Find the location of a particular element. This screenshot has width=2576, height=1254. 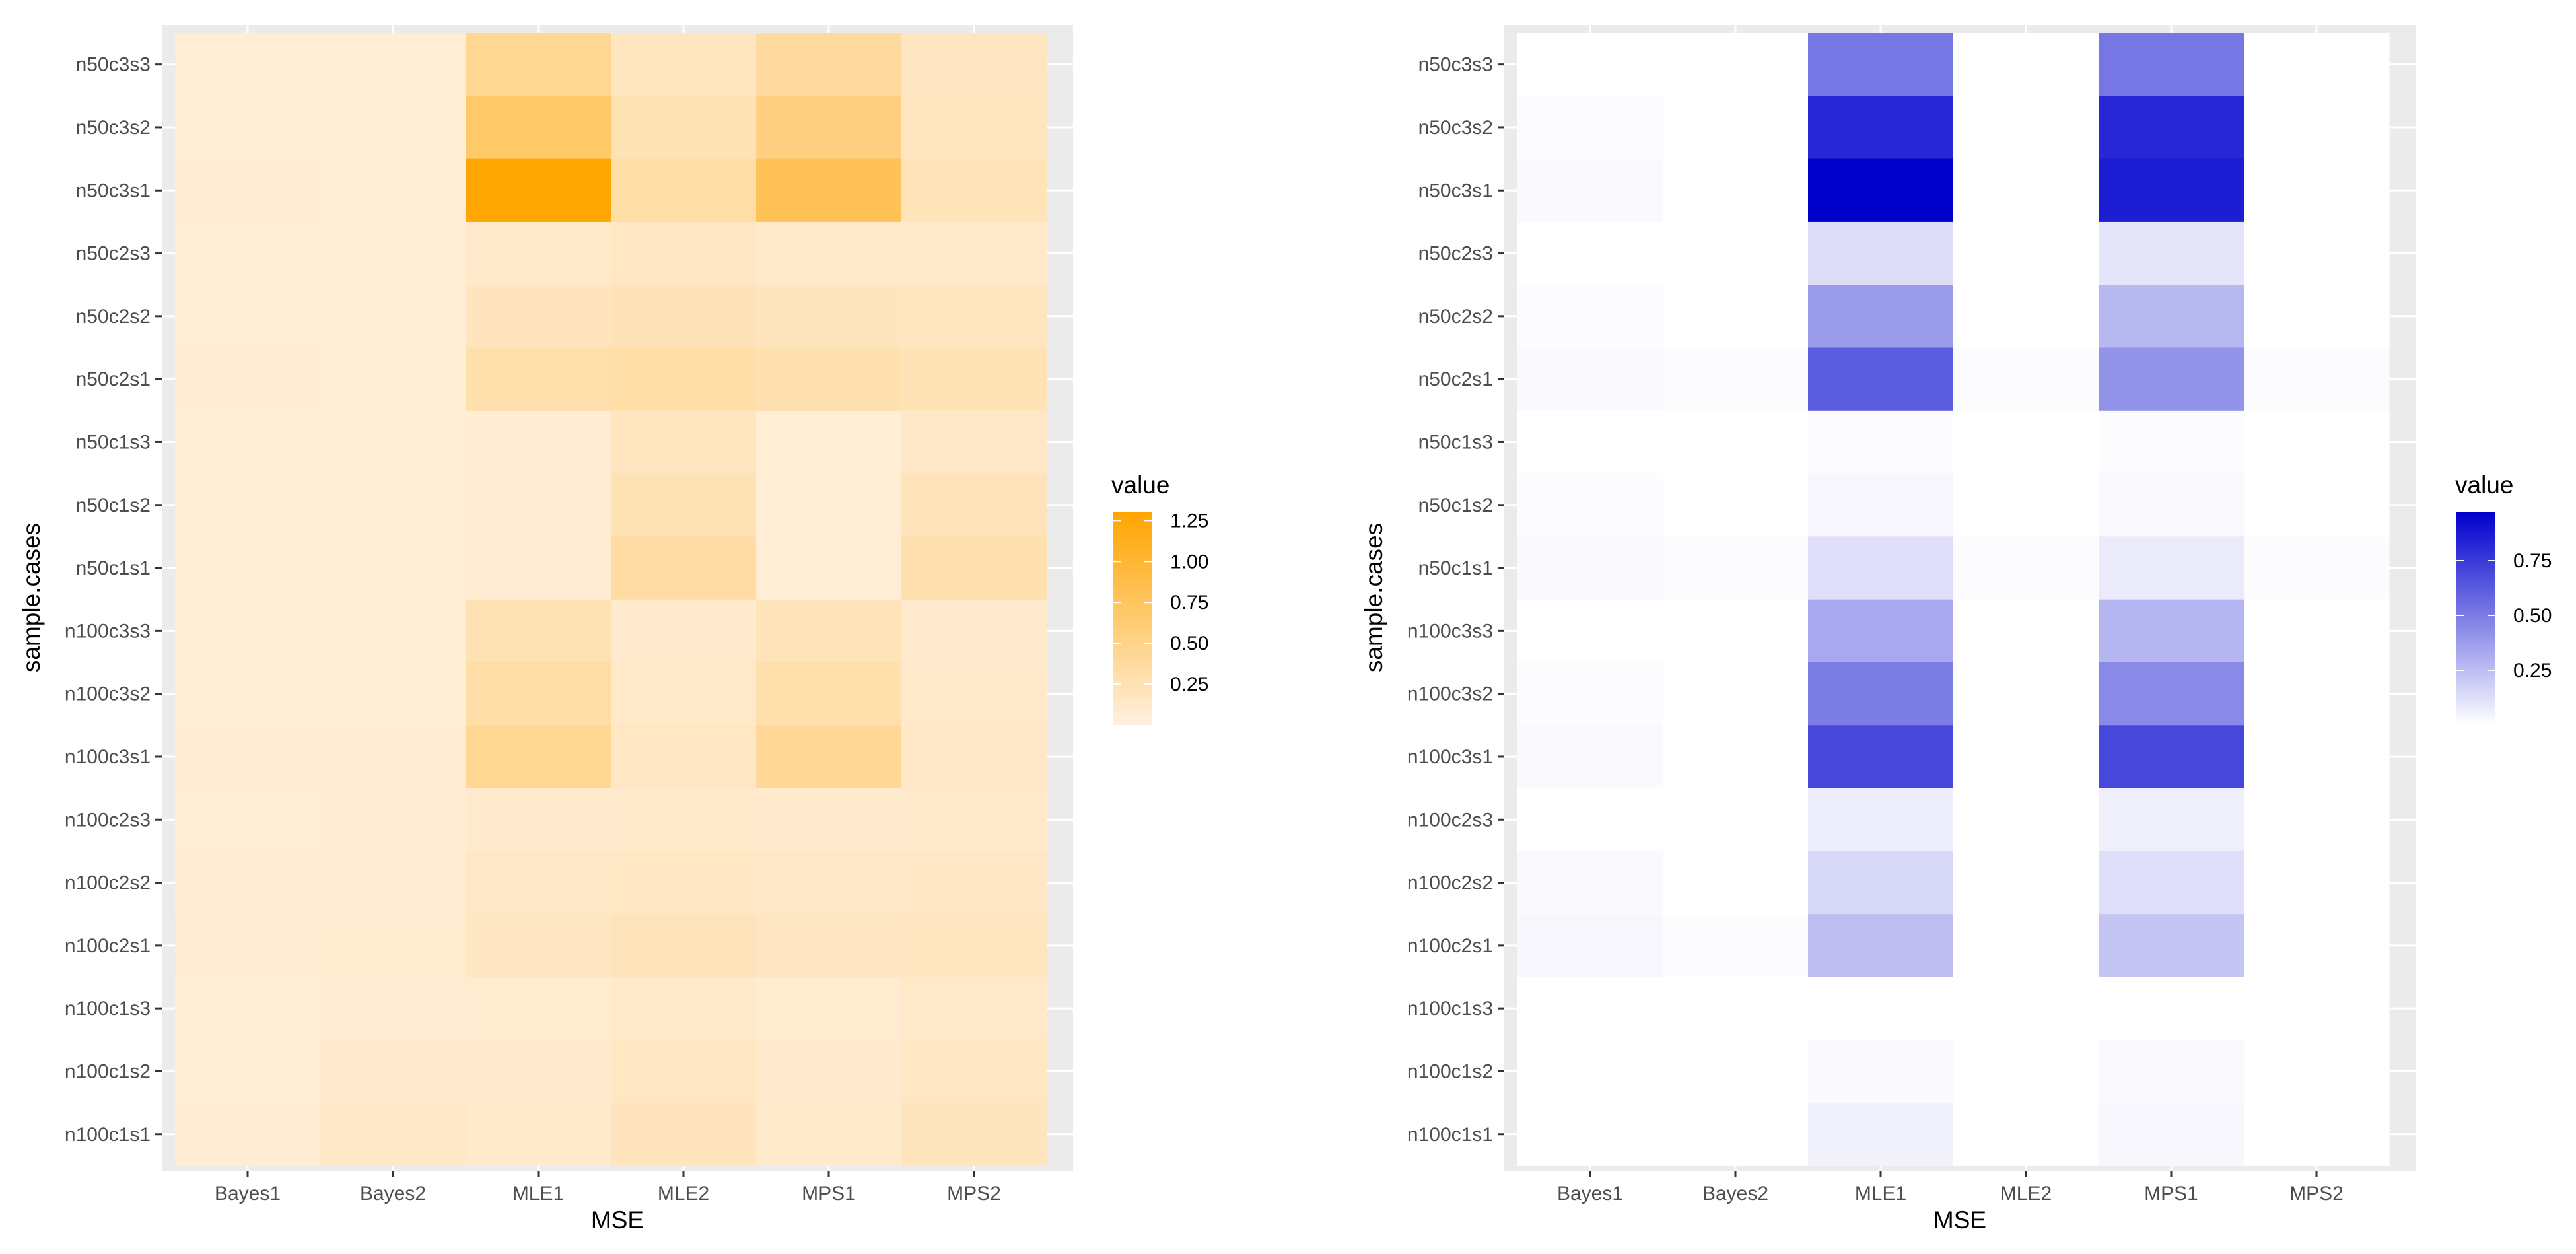

right-legend-colorbar is located at coordinates (2476, 618).